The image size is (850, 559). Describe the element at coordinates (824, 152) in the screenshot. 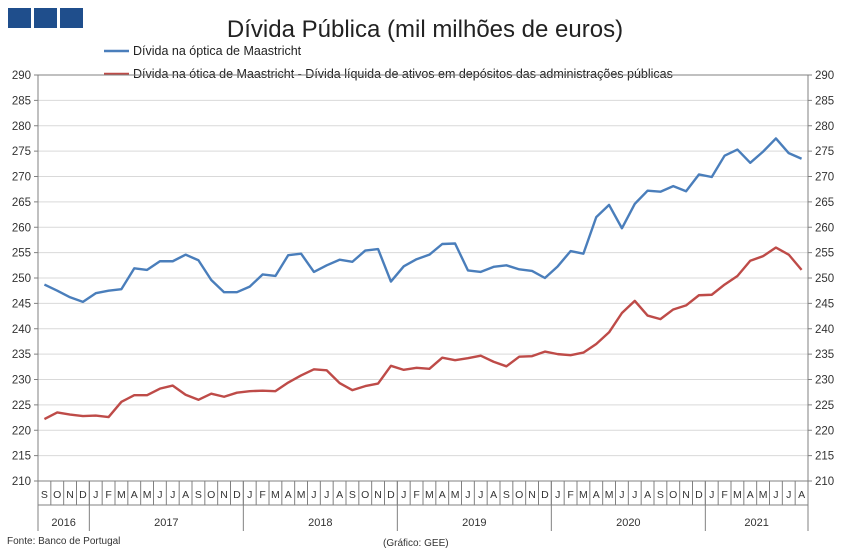

I see `y-tick-label-right: 275` at that location.